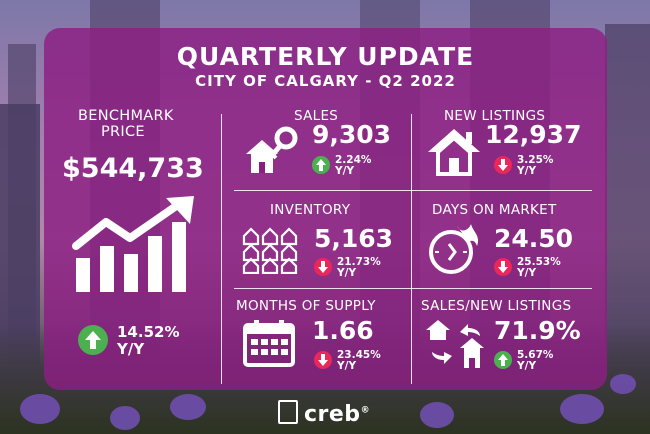 The image size is (650, 434). What do you see at coordinates (148, 332) in the screenshot?
I see `benchmark-change: 14.52%` at bounding box center [148, 332].